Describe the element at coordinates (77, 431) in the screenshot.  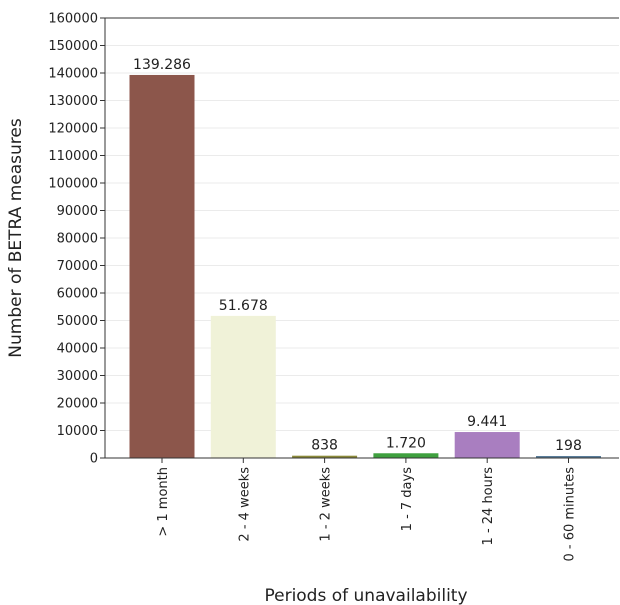
I see `y-tick-label: 10000` at that location.